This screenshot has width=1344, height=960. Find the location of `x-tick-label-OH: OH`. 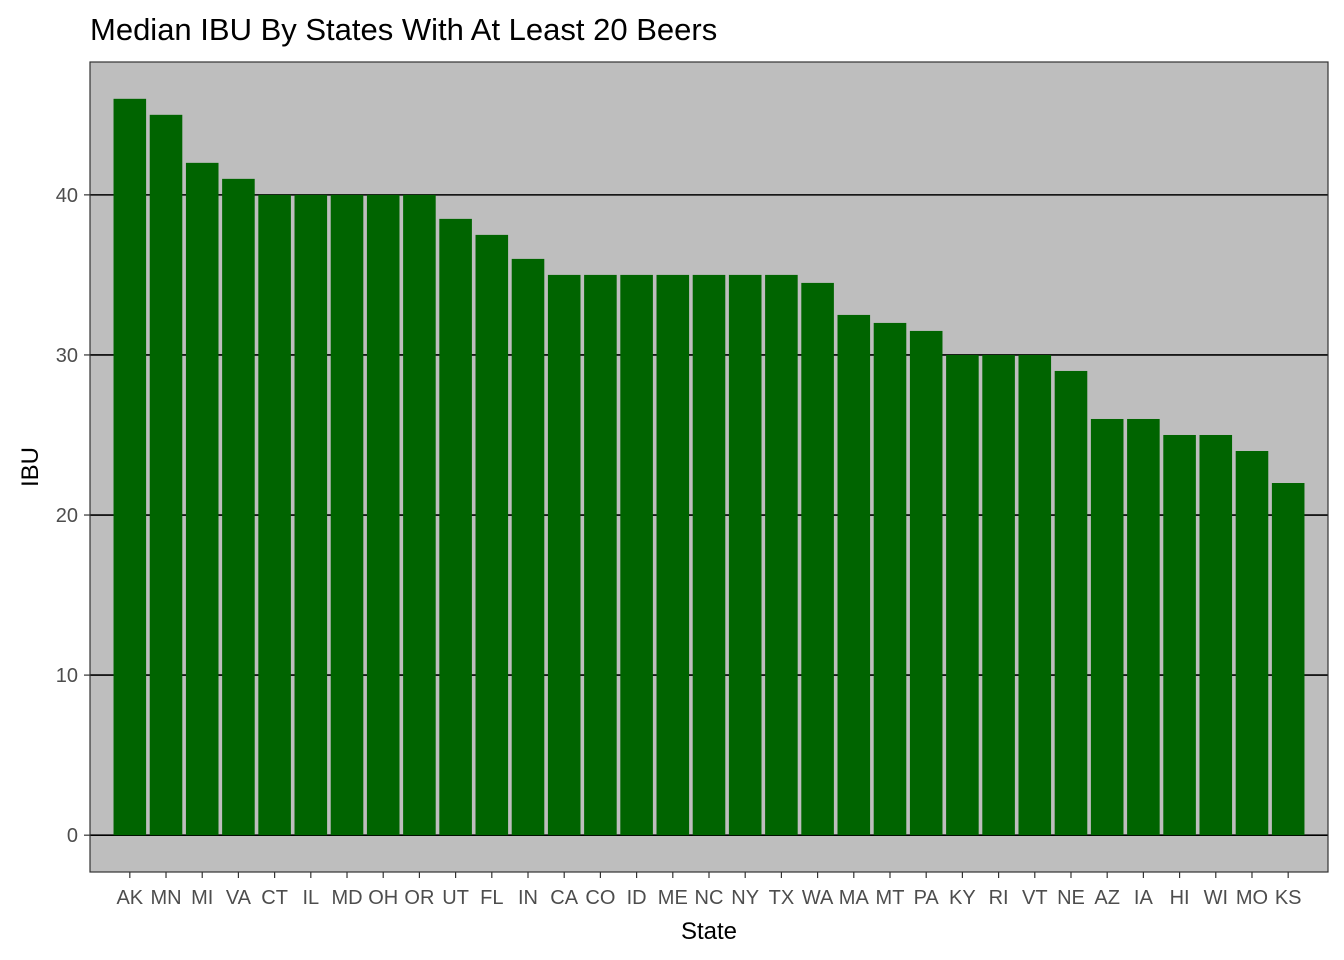

x-tick-label-OH: OH is located at coordinates (383, 898).